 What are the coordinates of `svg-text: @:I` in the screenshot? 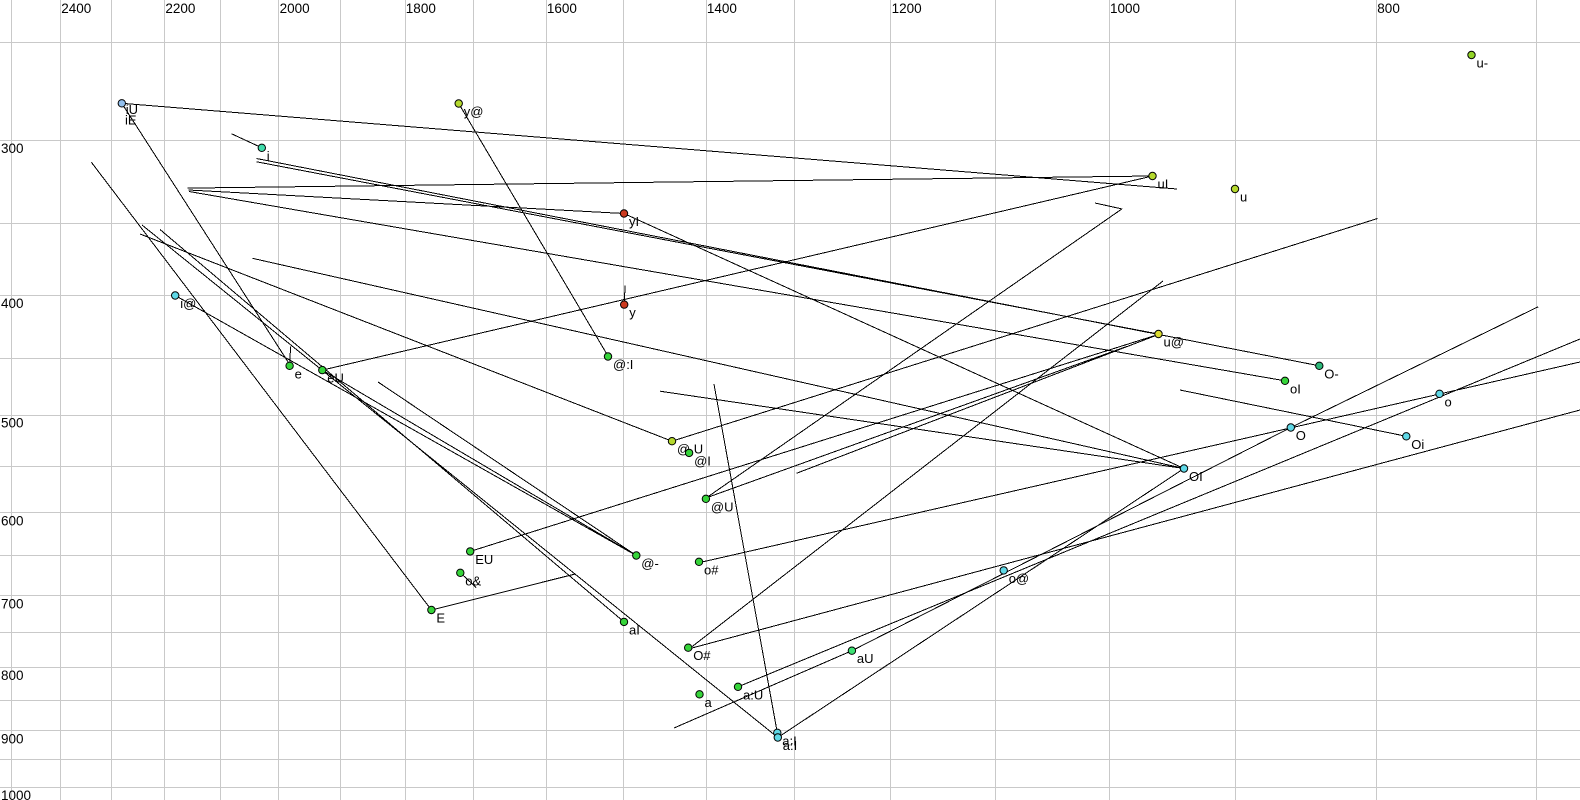 It's located at (623, 364).